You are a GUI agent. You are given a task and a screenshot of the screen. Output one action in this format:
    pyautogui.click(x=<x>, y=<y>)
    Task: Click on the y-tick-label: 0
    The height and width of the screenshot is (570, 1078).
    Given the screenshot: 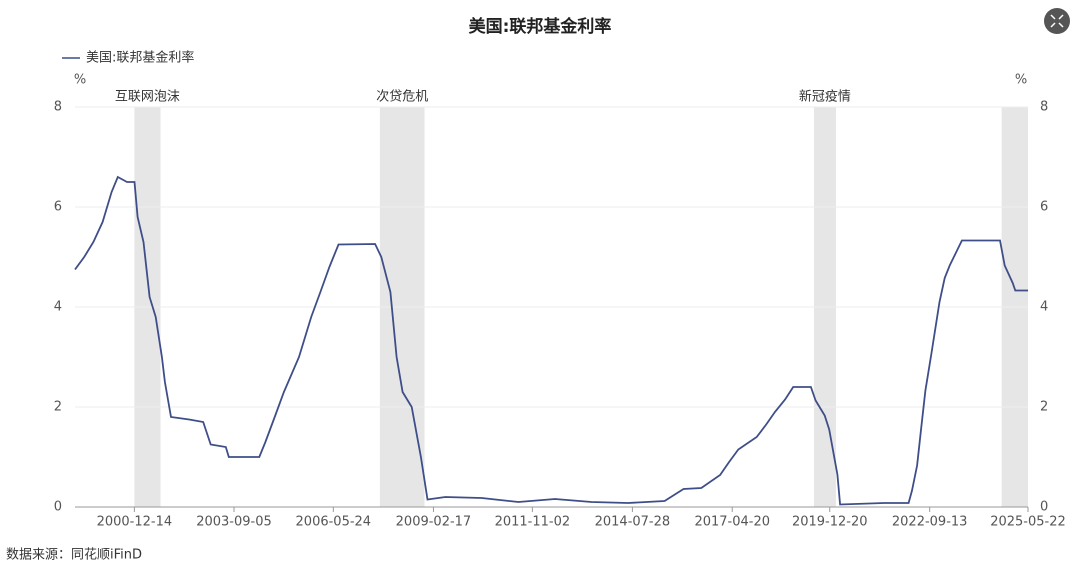 What is the action you would take?
    pyautogui.click(x=58, y=507)
    